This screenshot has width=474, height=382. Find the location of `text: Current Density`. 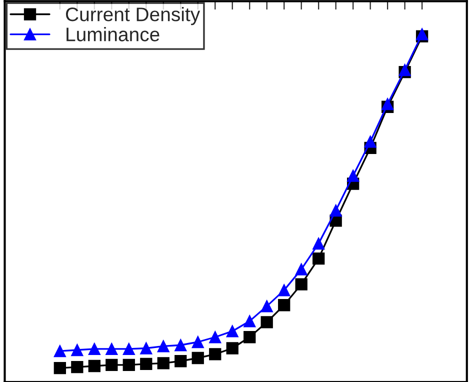

text: Current Density is located at coordinates (133, 16).